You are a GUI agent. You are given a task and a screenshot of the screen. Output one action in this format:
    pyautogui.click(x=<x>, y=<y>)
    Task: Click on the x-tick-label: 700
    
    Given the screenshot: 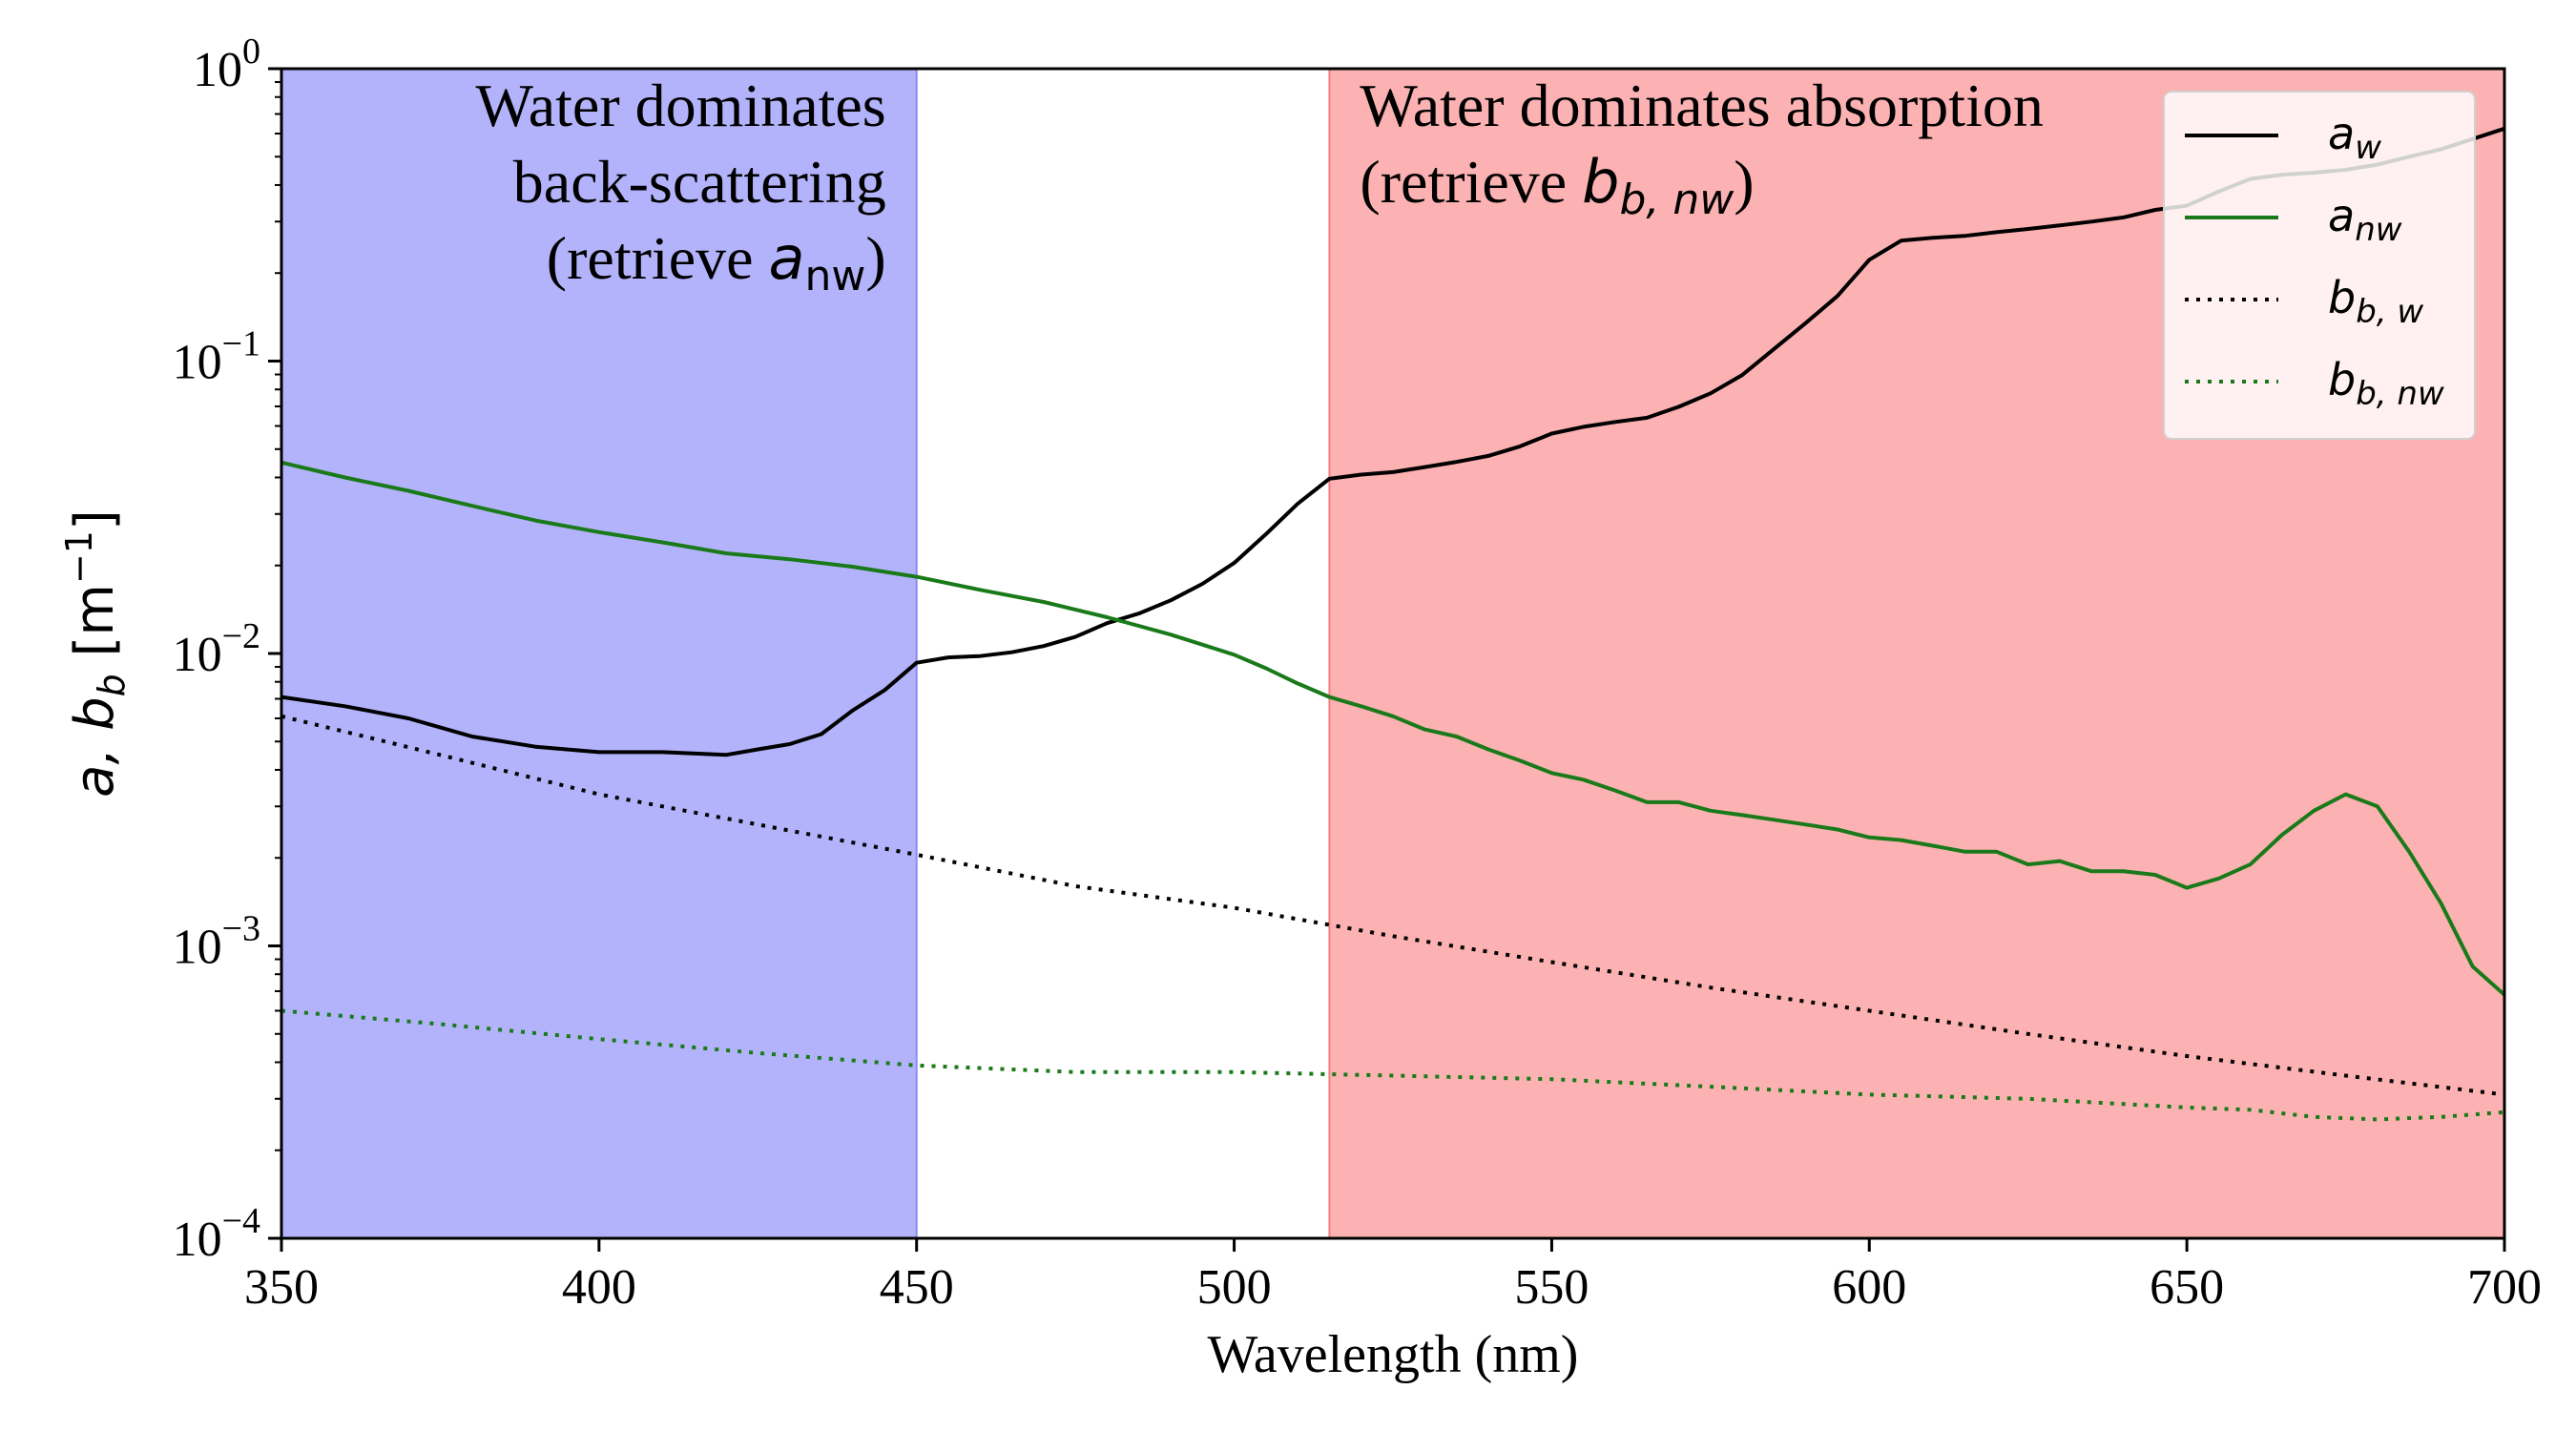 What is the action you would take?
    pyautogui.click(x=2504, y=1288)
    